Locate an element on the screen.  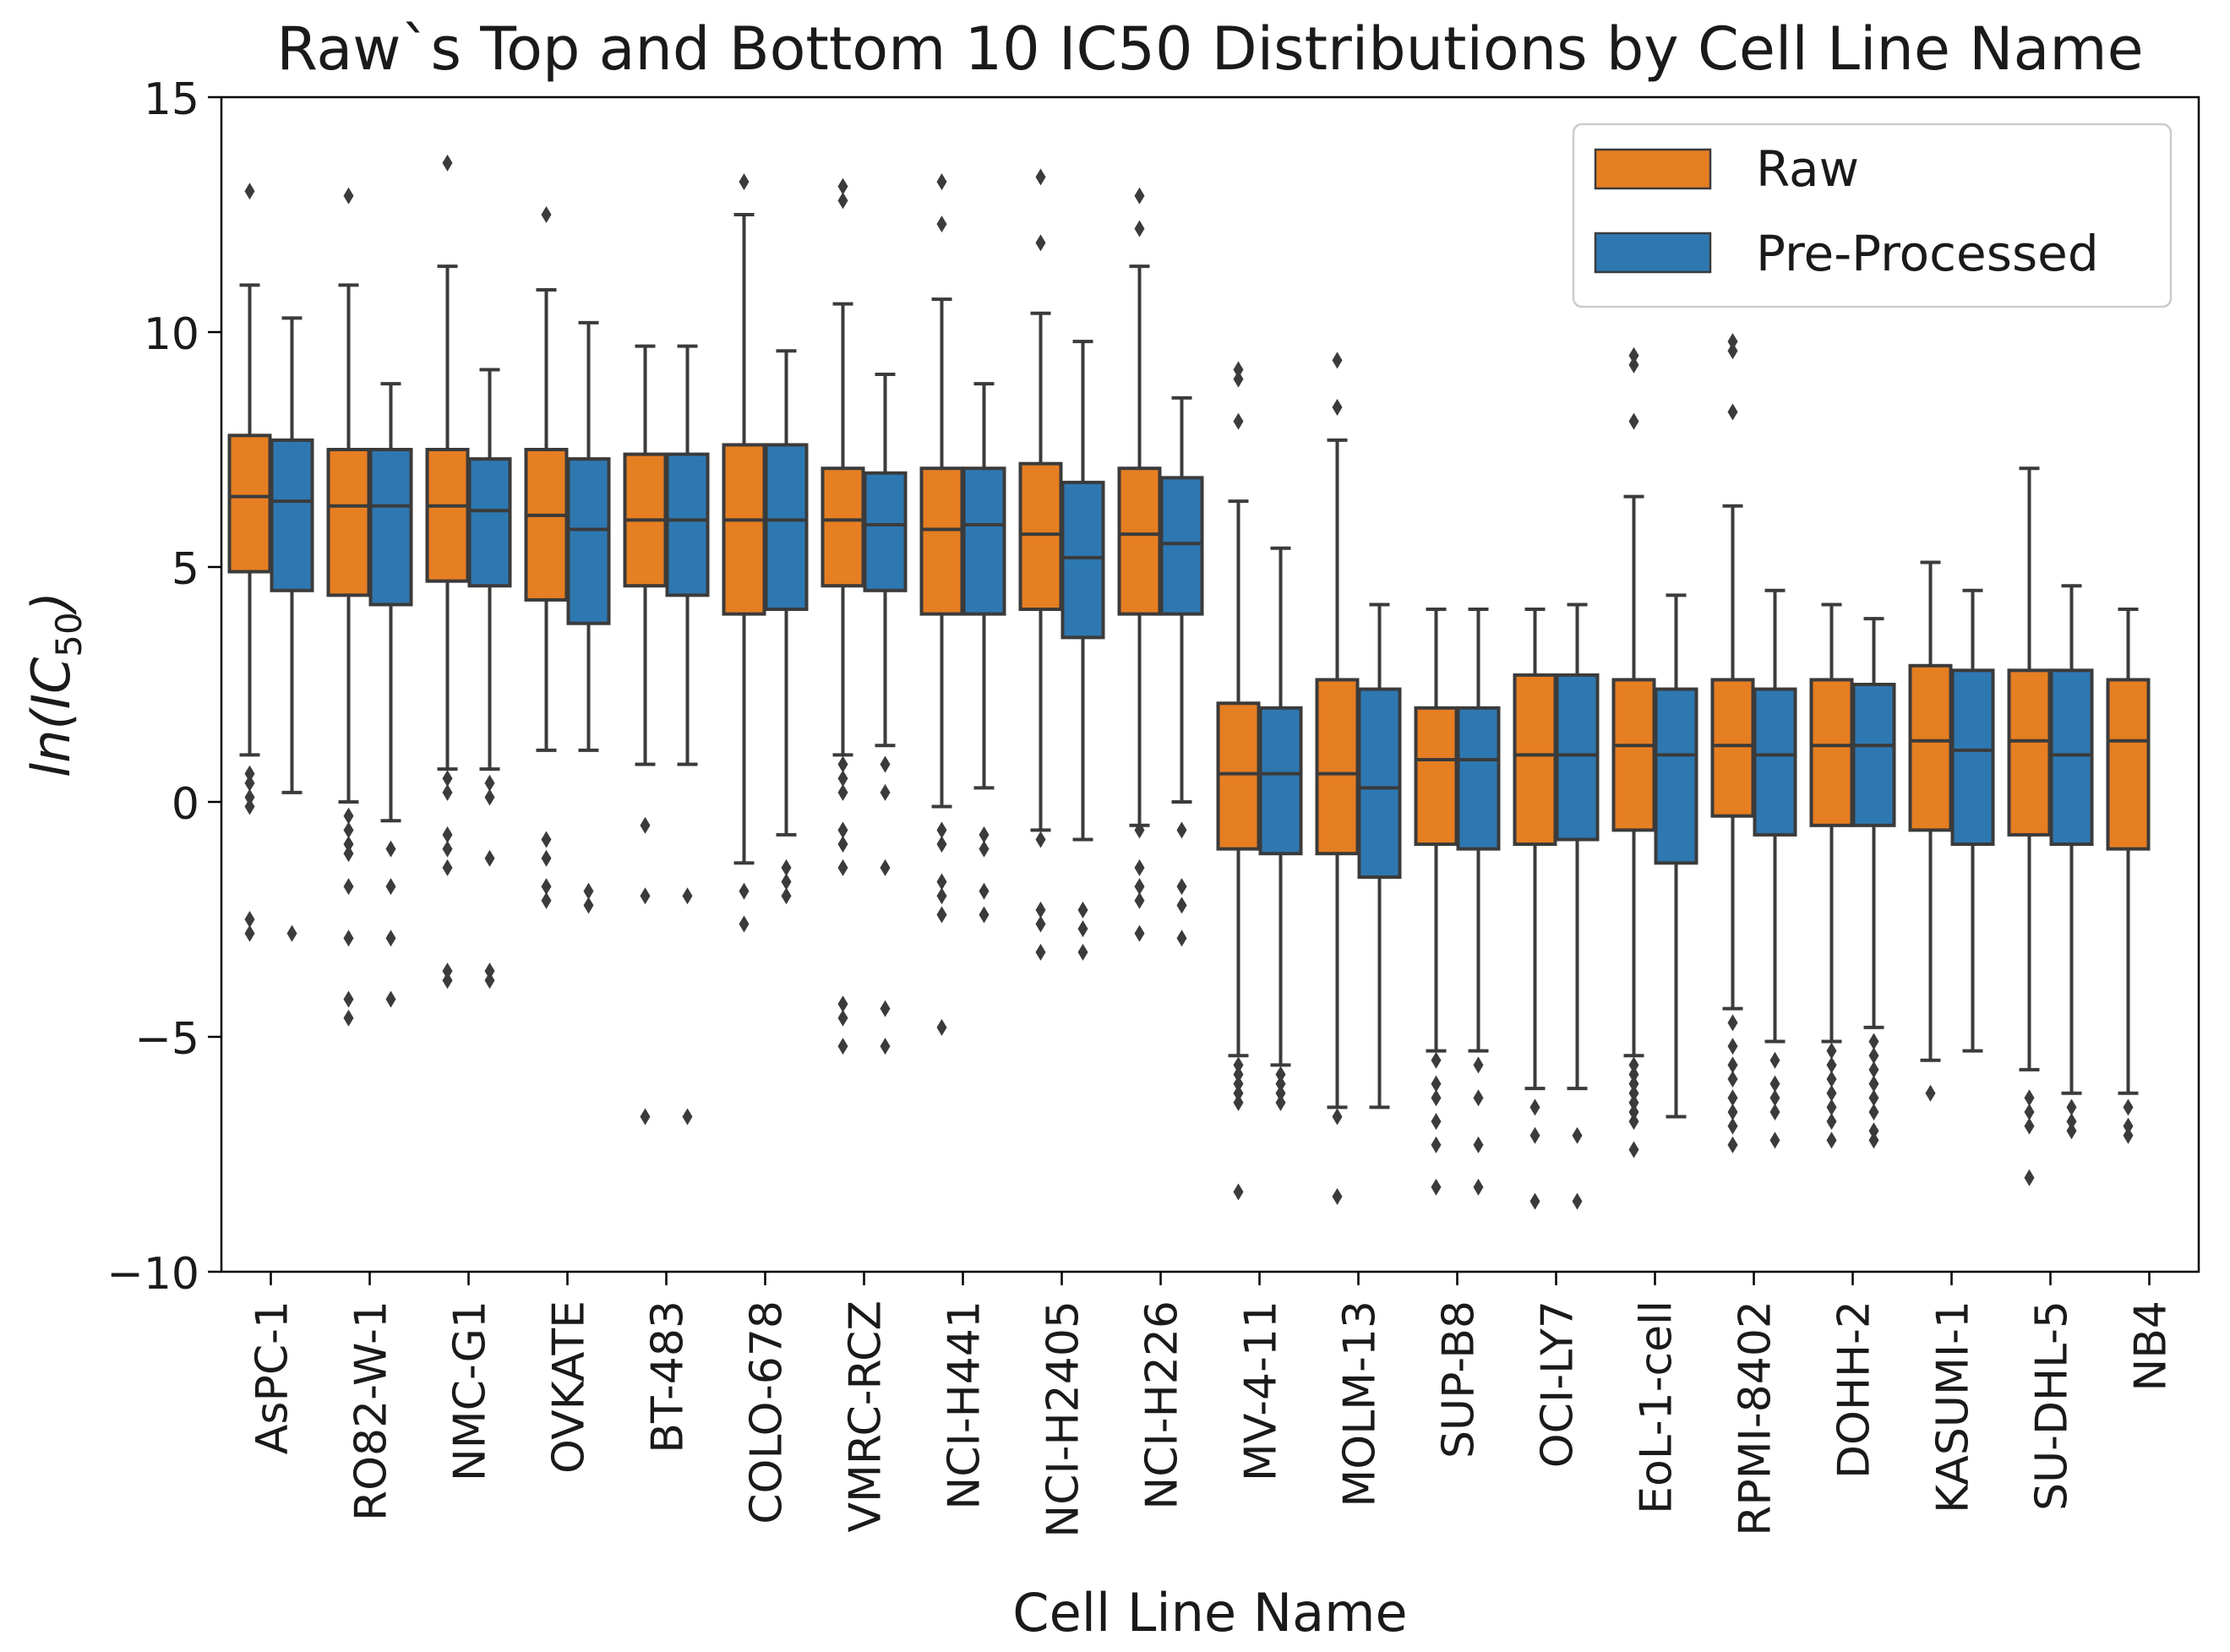
x-tick-label: VMRC-RCZ is located at coordinates (866, 1416).